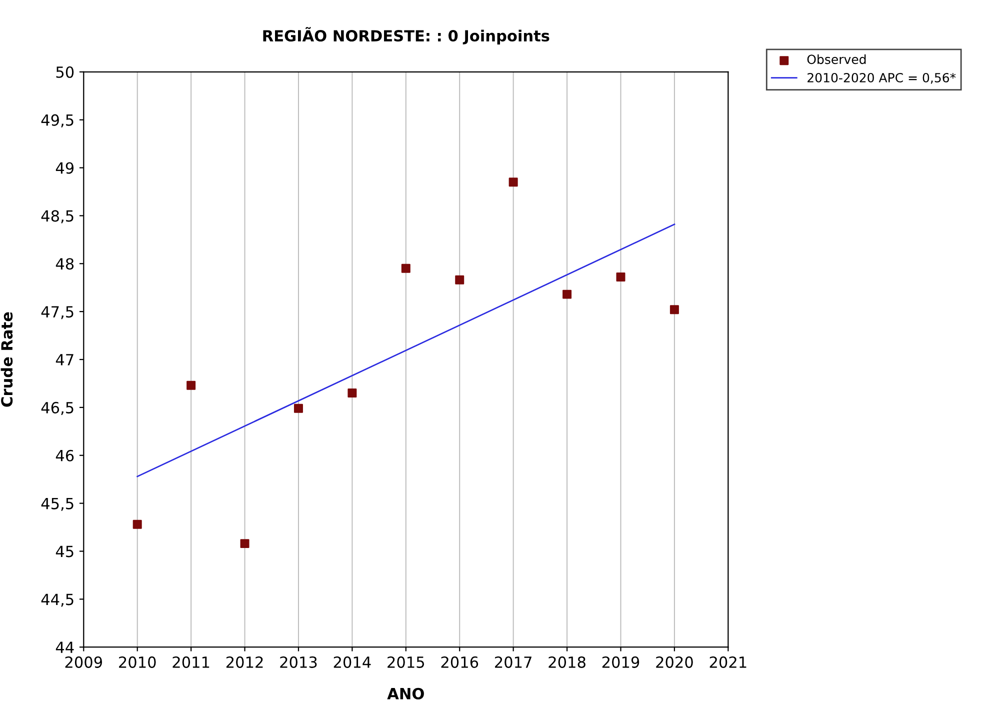 The width and height of the screenshot is (984, 719). What do you see at coordinates (191, 662) in the screenshot?
I see `x-tick-label: 2011` at bounding box center [191, 662].